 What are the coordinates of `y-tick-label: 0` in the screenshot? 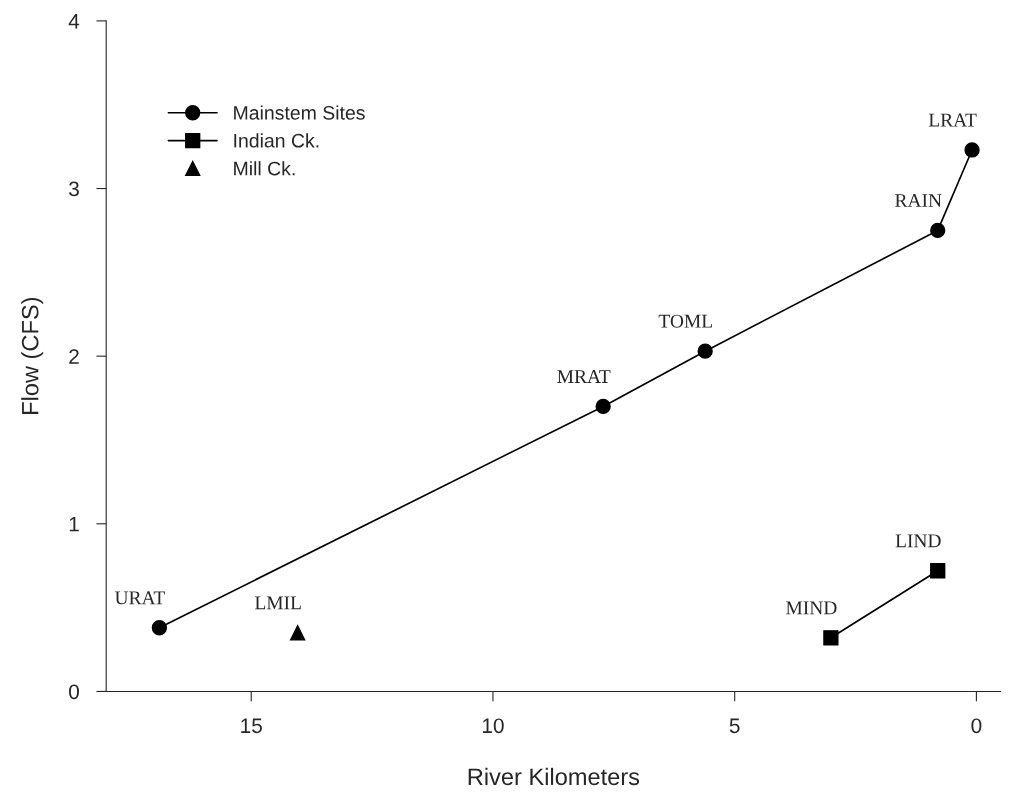 It's located at (74, 692).